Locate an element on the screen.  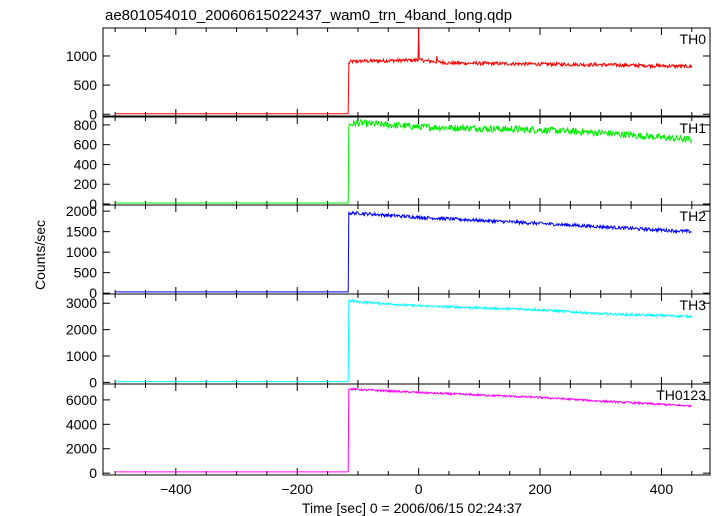
panel-label-th1: TH1 is located at coordinates (693, 128).